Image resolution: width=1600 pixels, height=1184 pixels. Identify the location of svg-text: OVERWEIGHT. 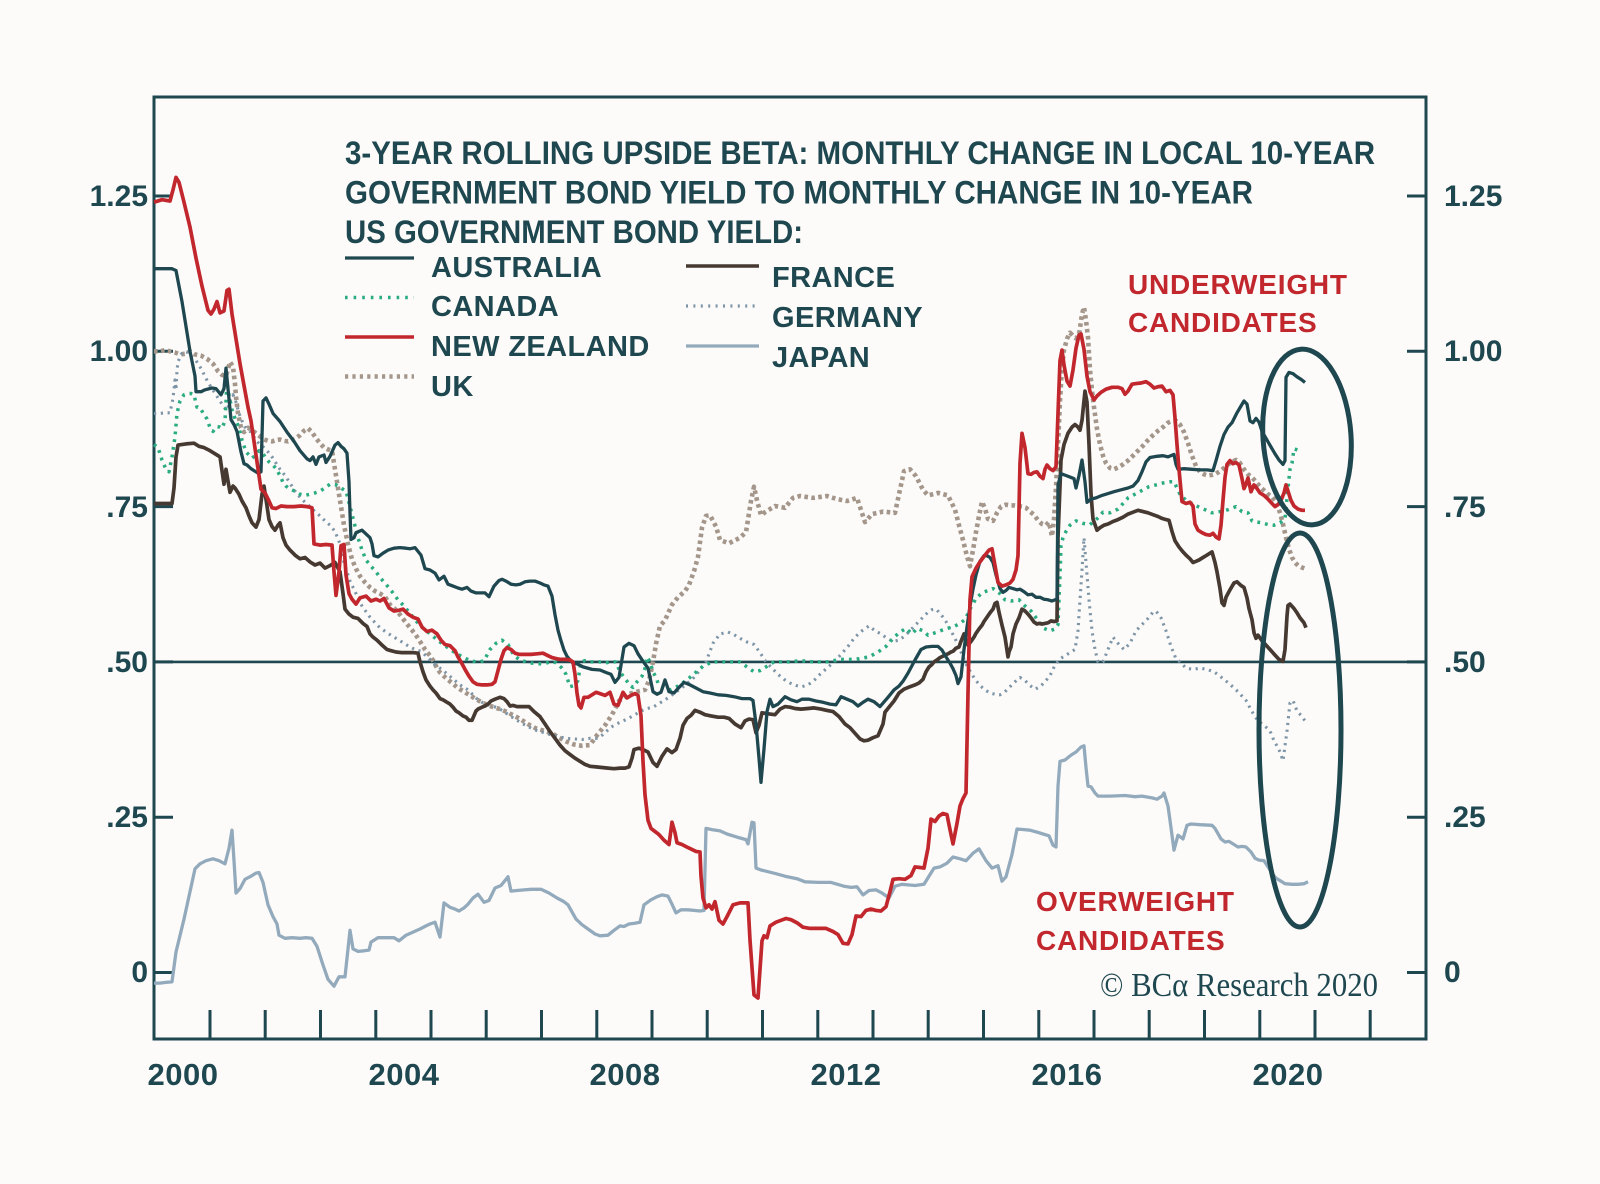
(1135, 901).